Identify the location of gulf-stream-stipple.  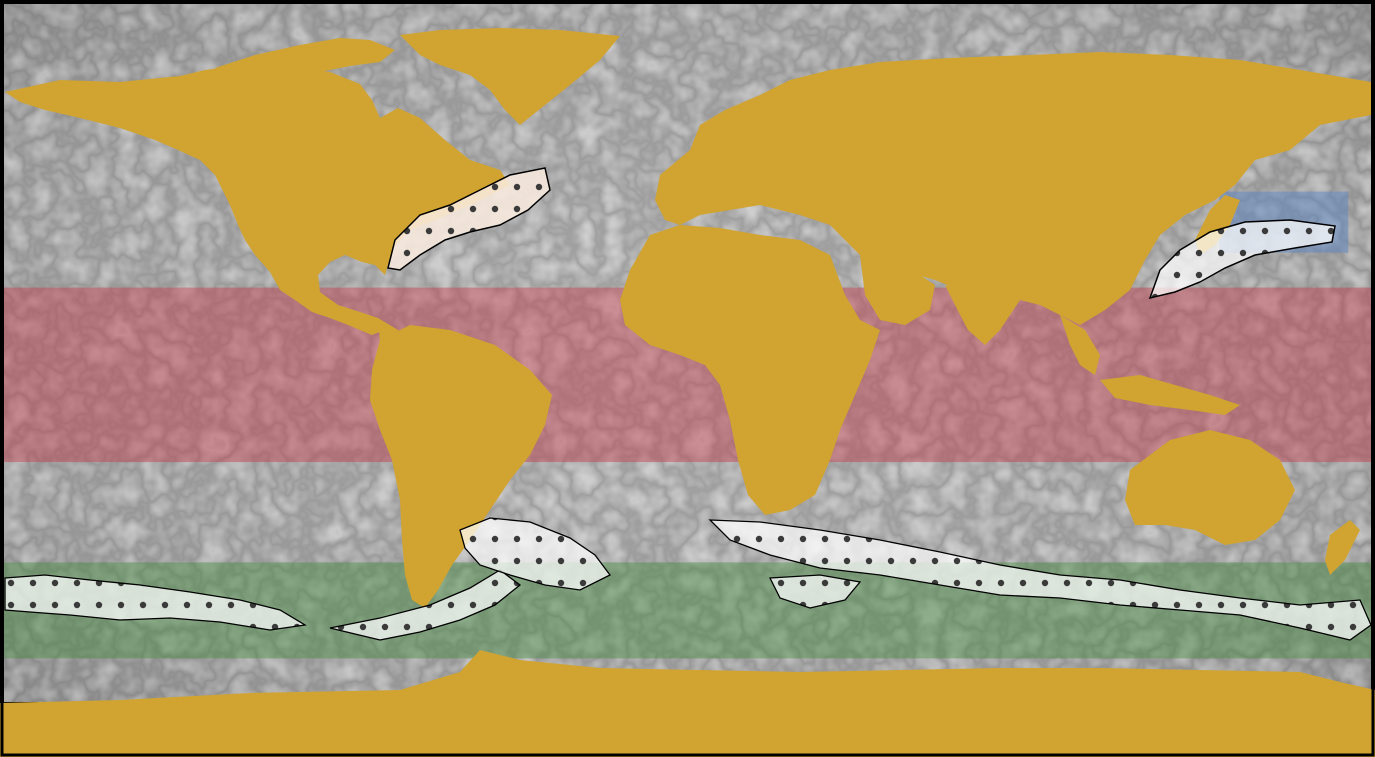
(469, 219).